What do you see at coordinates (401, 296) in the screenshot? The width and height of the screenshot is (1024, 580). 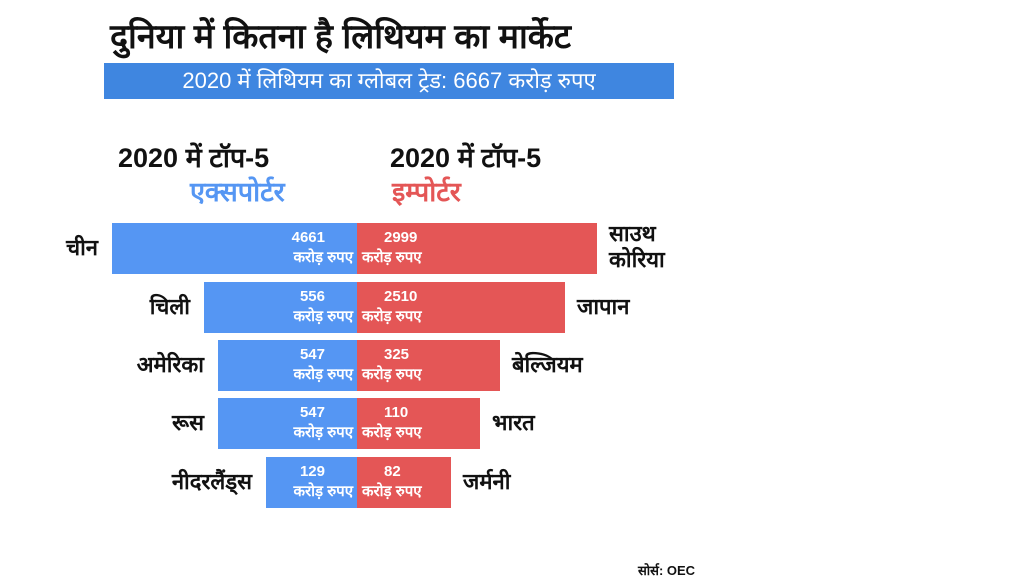 I see `importer-value: 2510` at bounding box center [401, 296].